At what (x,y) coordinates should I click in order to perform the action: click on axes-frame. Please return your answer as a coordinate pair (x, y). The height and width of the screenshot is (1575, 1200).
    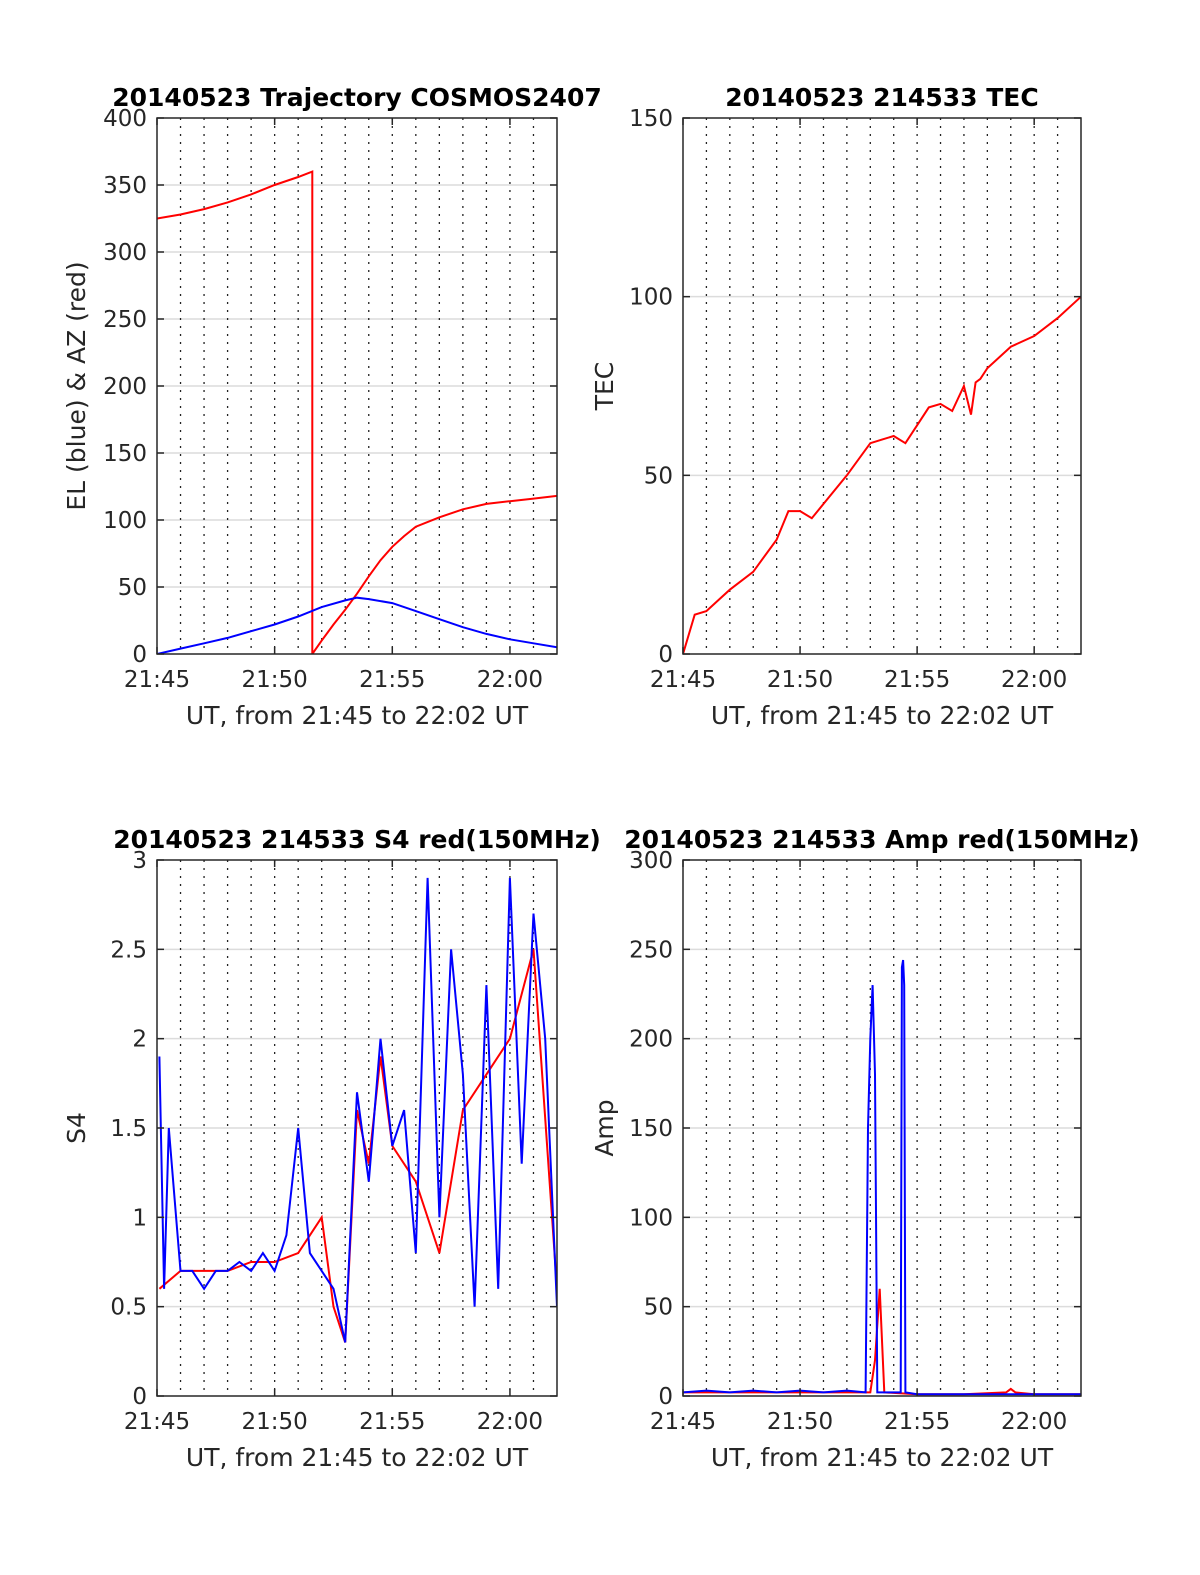
    Looking at the image, I should click on (882, 386).